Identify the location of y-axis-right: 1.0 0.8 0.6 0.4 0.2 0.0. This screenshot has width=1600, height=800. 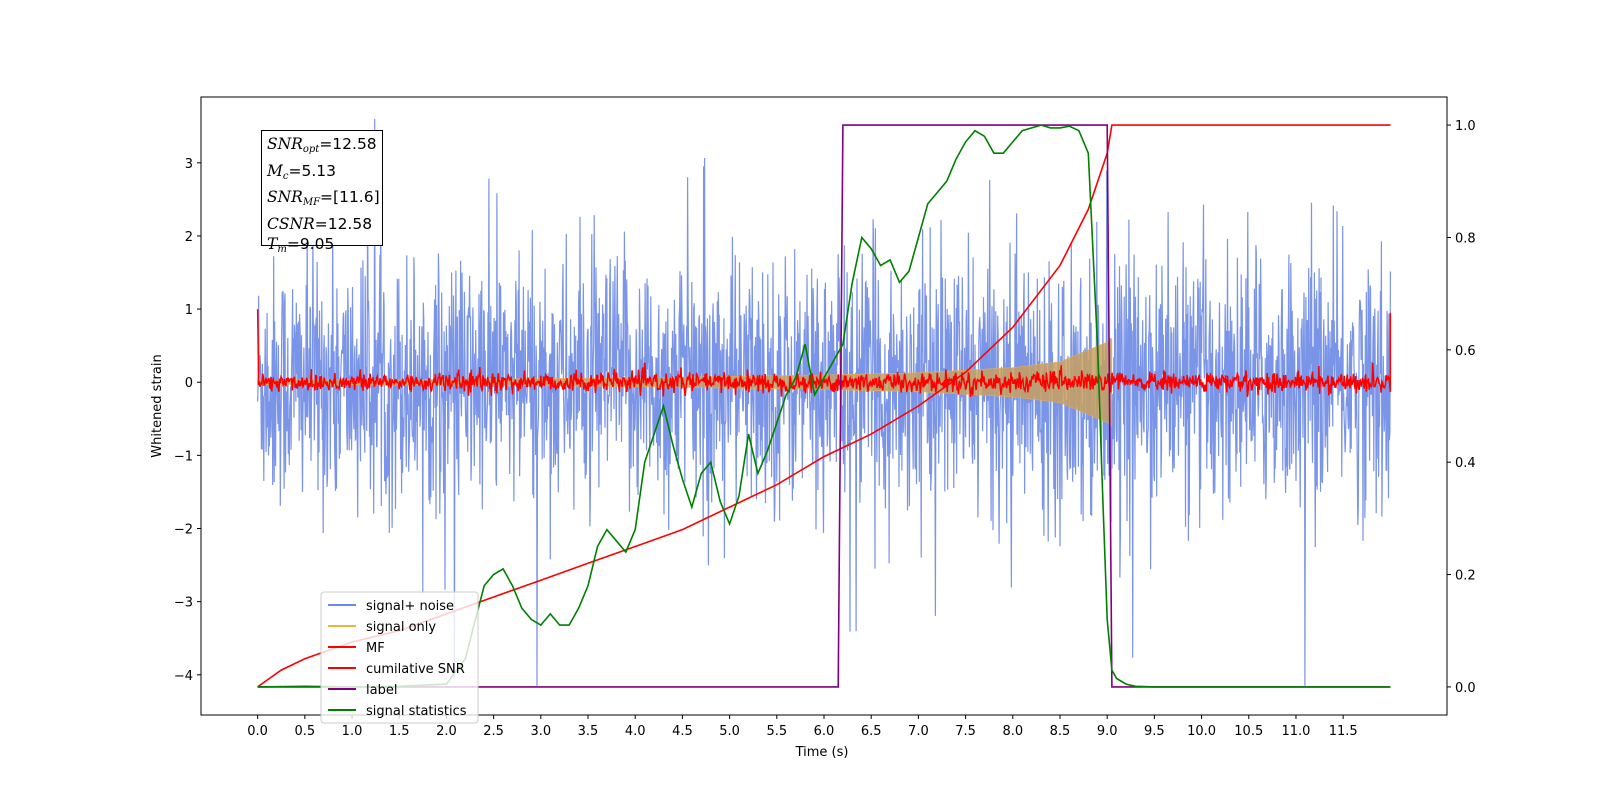
(1461, 407).